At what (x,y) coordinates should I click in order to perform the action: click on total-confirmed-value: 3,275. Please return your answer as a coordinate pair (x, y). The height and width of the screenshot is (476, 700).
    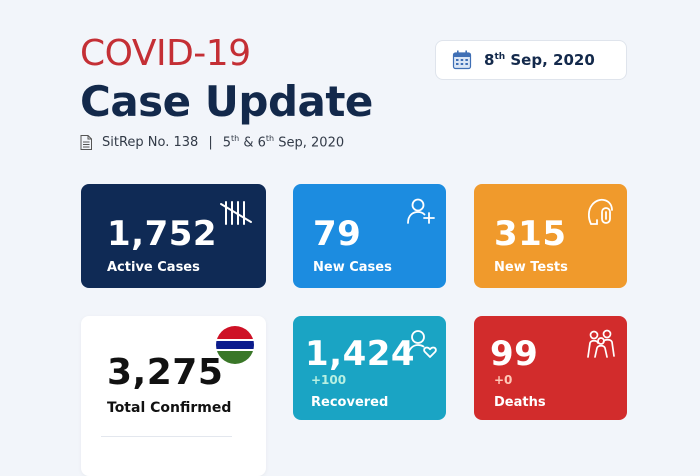
    Looking at the image, I should click on (165, 372).